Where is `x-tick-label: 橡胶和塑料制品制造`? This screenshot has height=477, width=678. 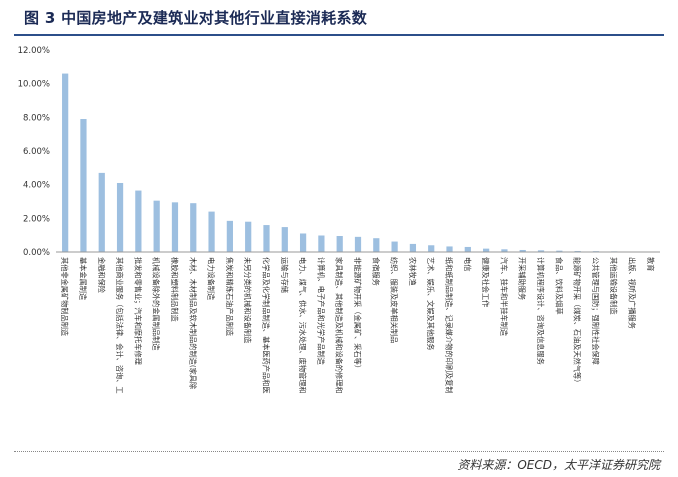 x-tick-label: 橡胶和塑料制品制造 is located at coordinates (174, 289).